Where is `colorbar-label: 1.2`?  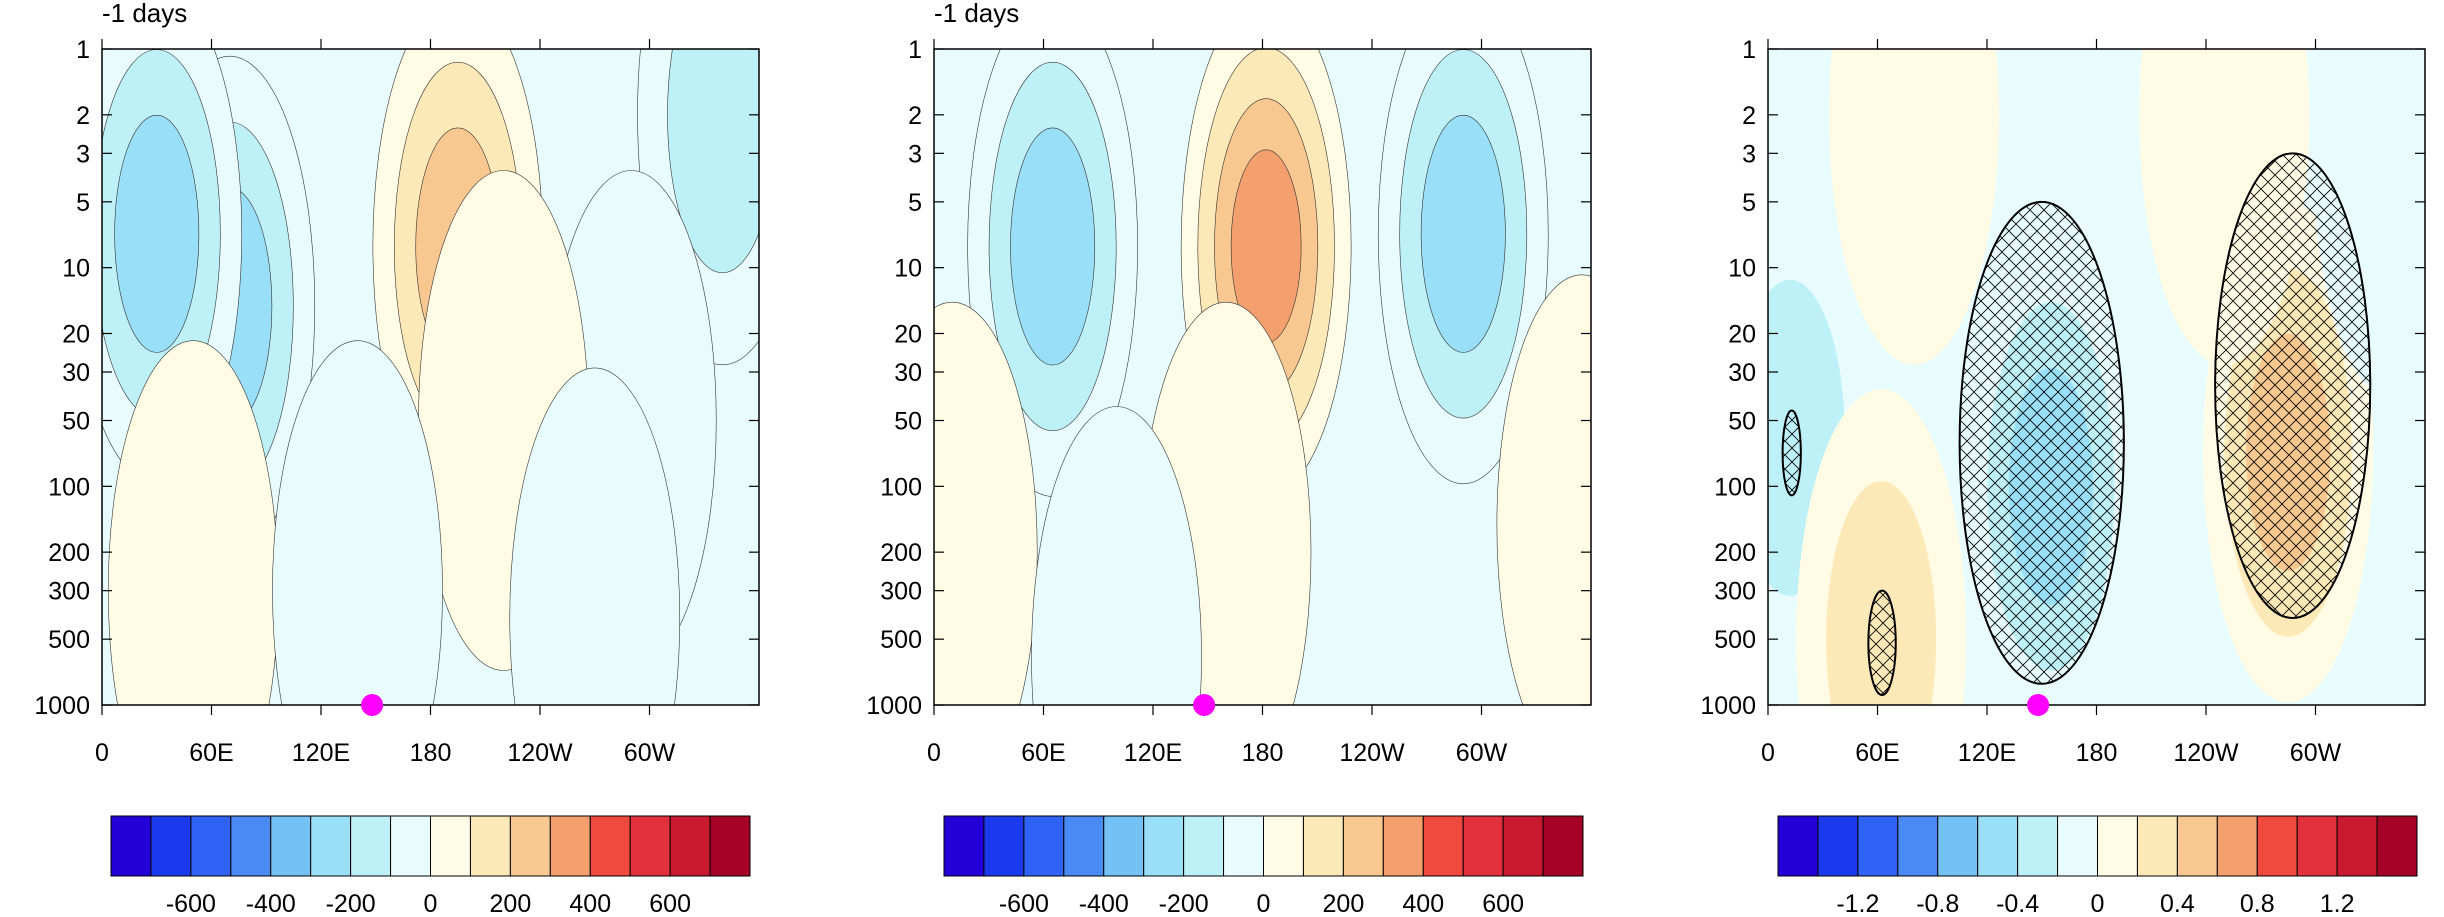 colorbar-label: 1.2 is located at coordinates (2337, 903).